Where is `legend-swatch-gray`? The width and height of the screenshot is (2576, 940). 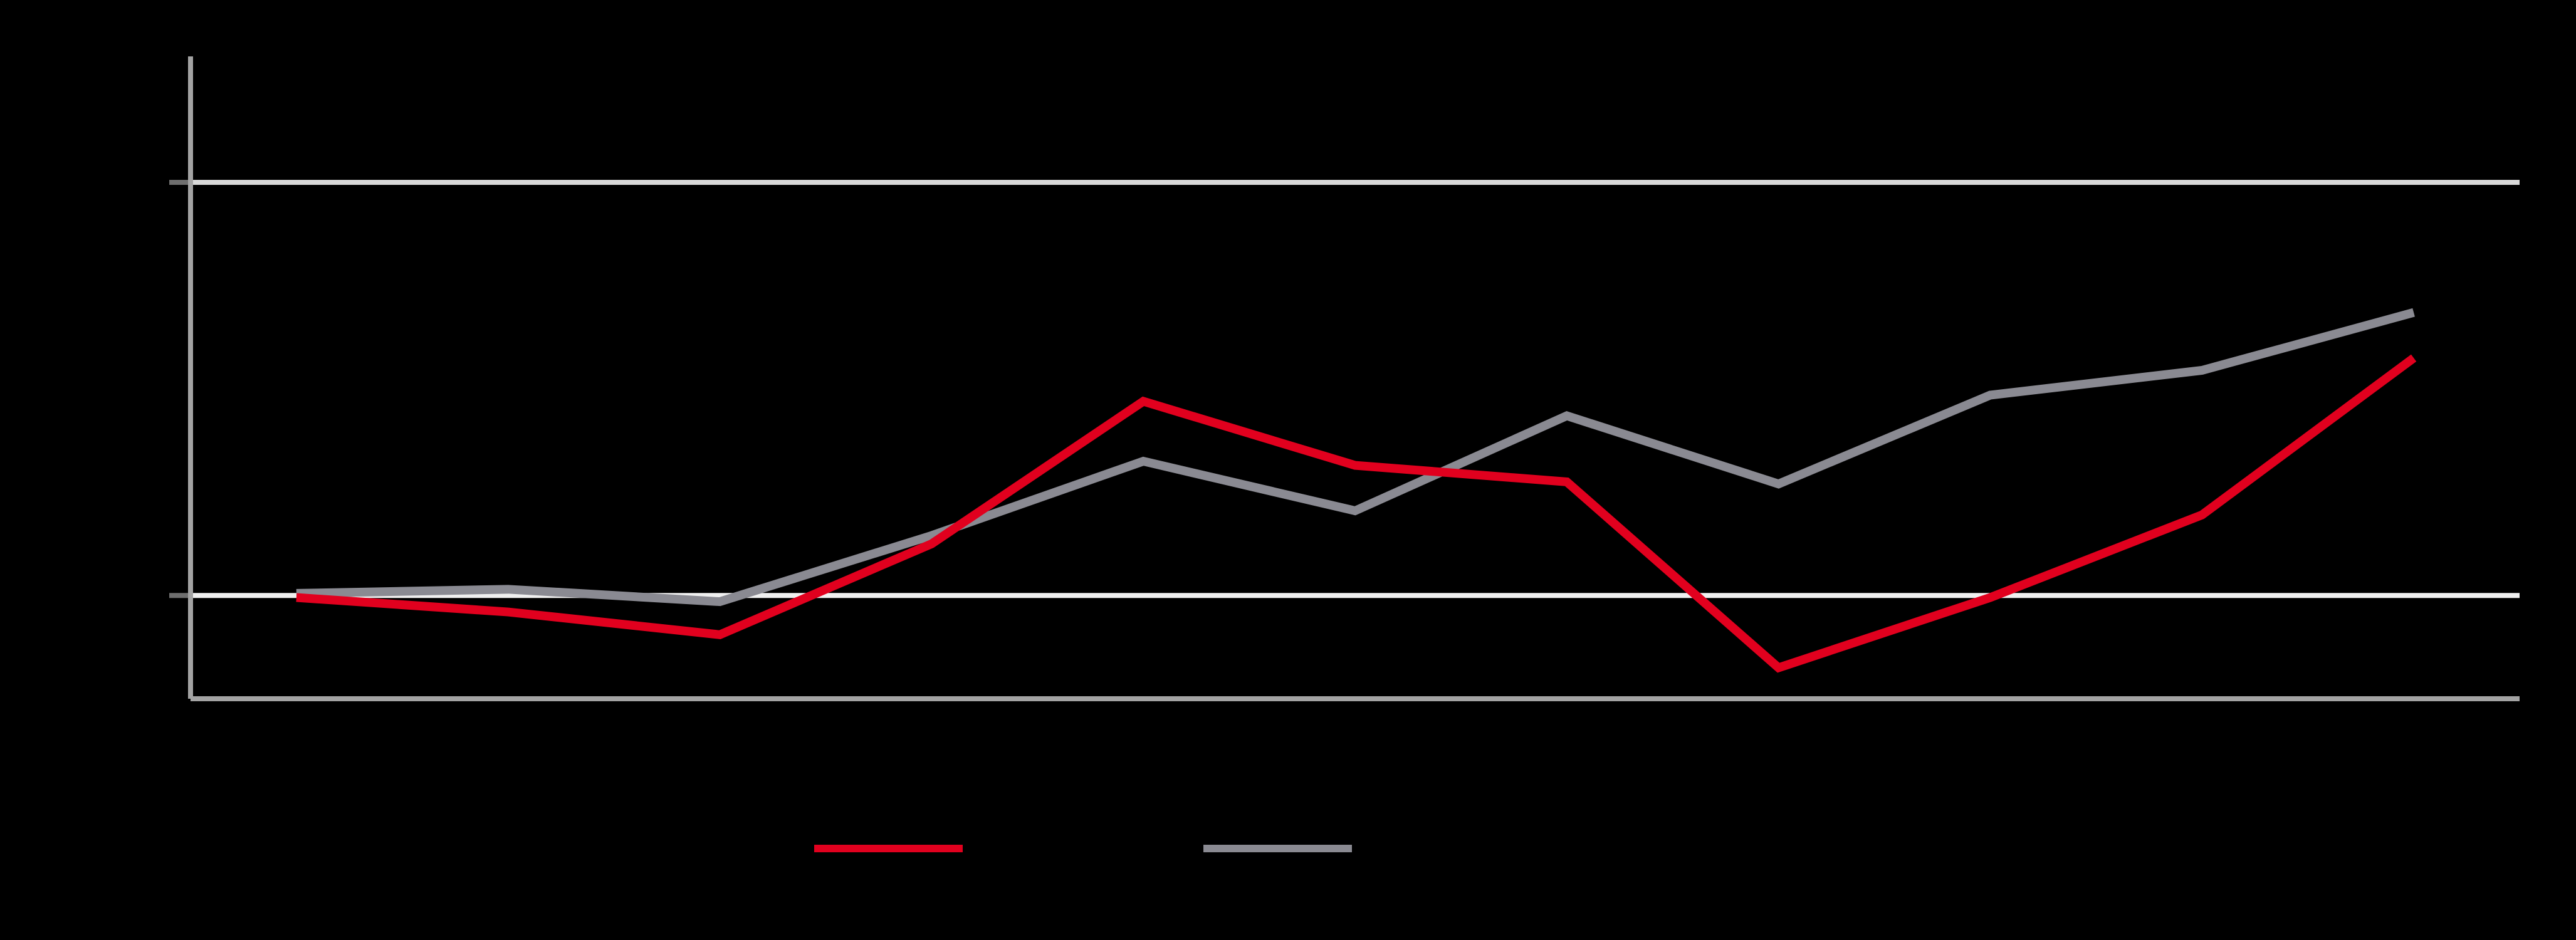
legend-swatch-gray is located at coordinates (1277, 848).